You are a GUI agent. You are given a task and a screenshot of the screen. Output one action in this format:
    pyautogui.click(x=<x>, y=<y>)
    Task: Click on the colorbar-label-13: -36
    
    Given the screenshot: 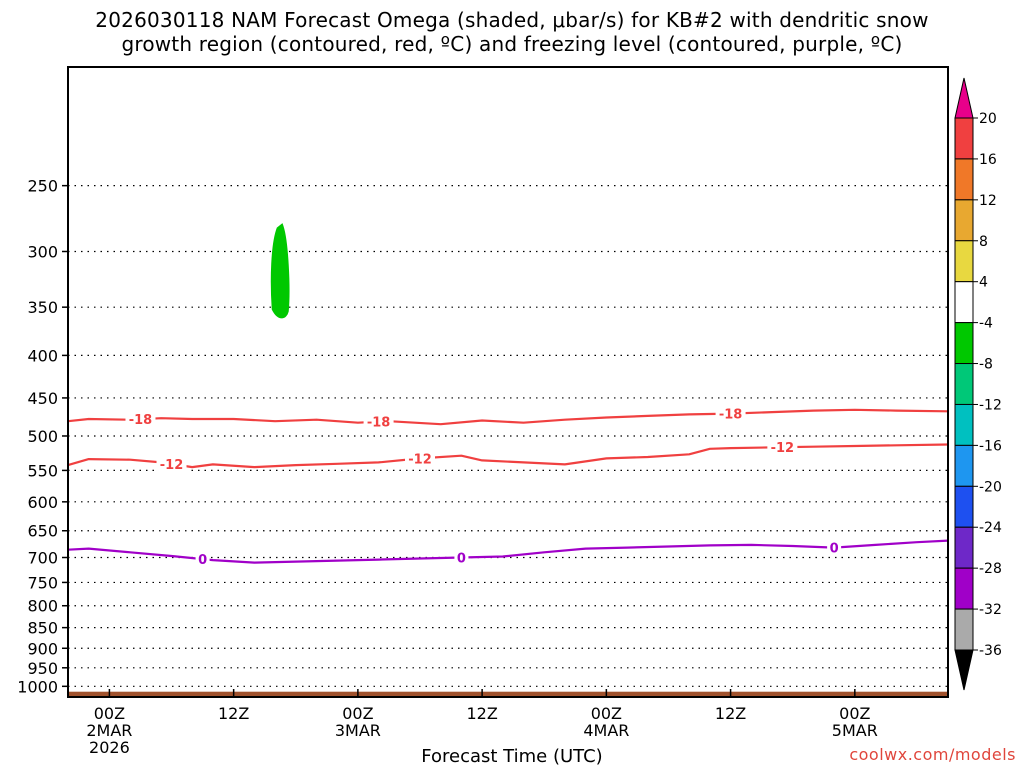 What is the action you would take?
    pyautogui.click(x=990, y=651)
    